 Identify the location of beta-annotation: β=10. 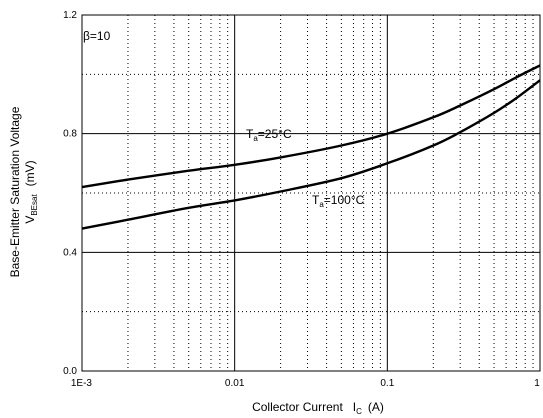
(97, 36).